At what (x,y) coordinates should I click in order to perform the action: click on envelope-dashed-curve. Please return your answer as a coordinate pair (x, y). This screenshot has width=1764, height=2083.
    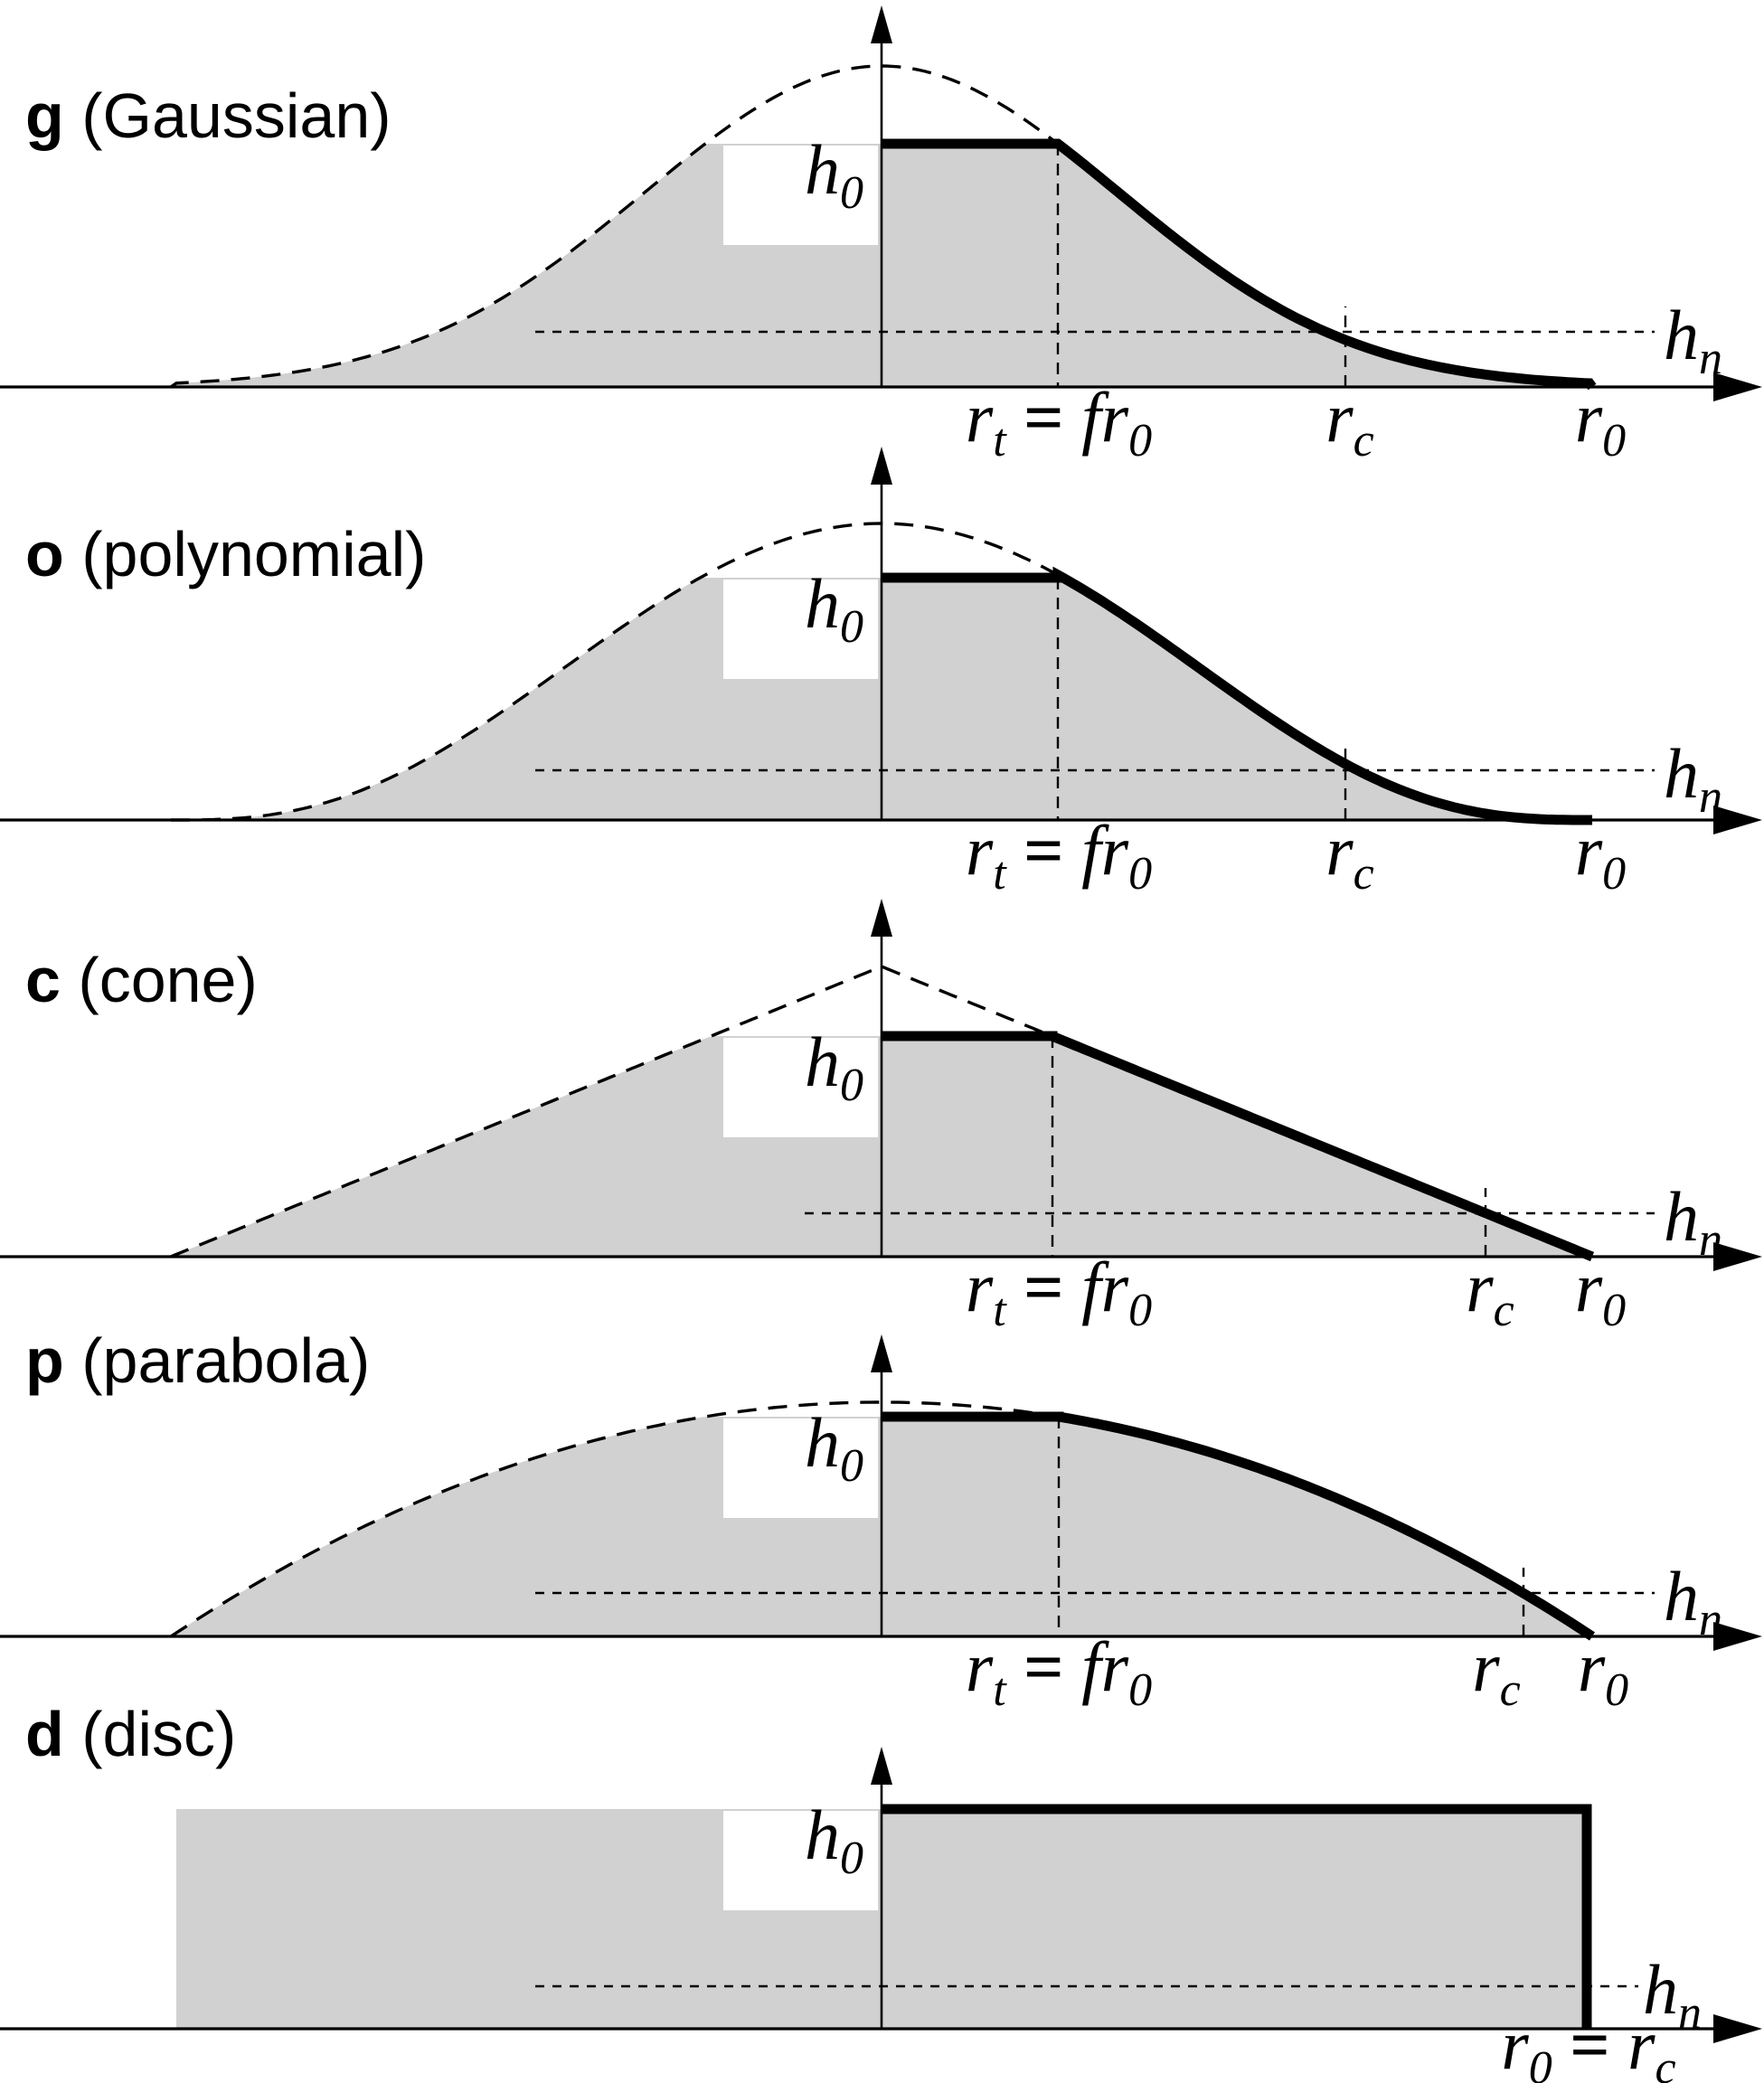
    Looking at the image, I should click on (882, 1111).